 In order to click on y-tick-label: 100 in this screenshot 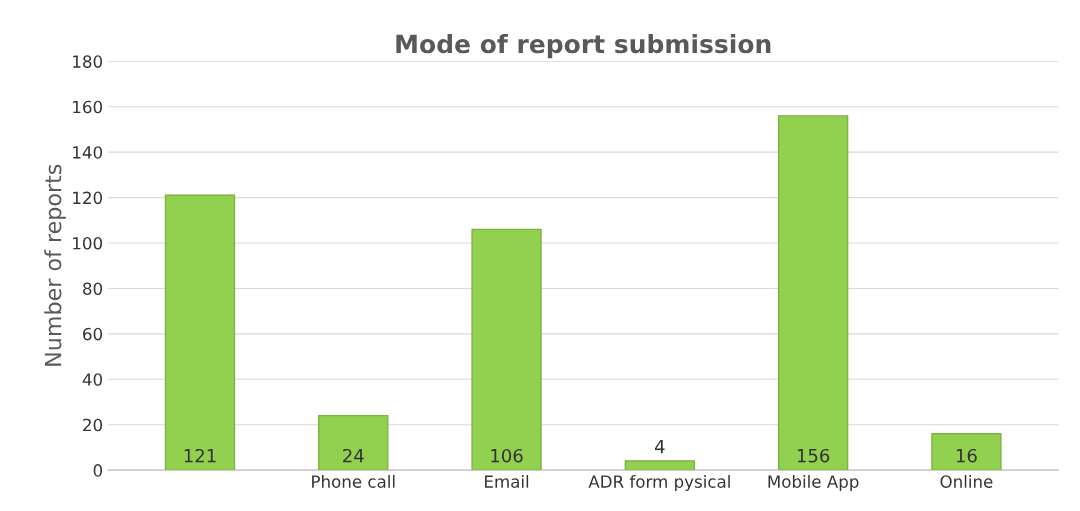, I will do `click(88, 243)`.